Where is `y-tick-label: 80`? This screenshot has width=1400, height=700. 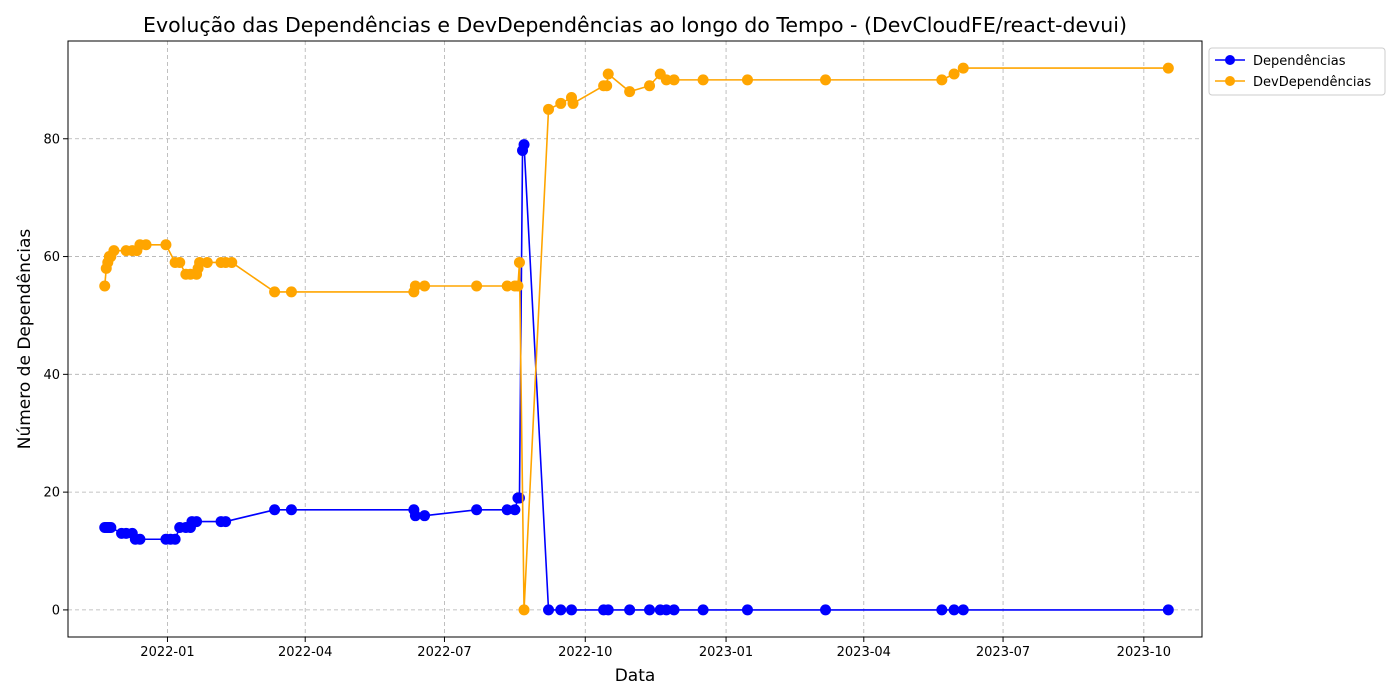 y-tick-label: 80 is located at coordinates (51, 139).